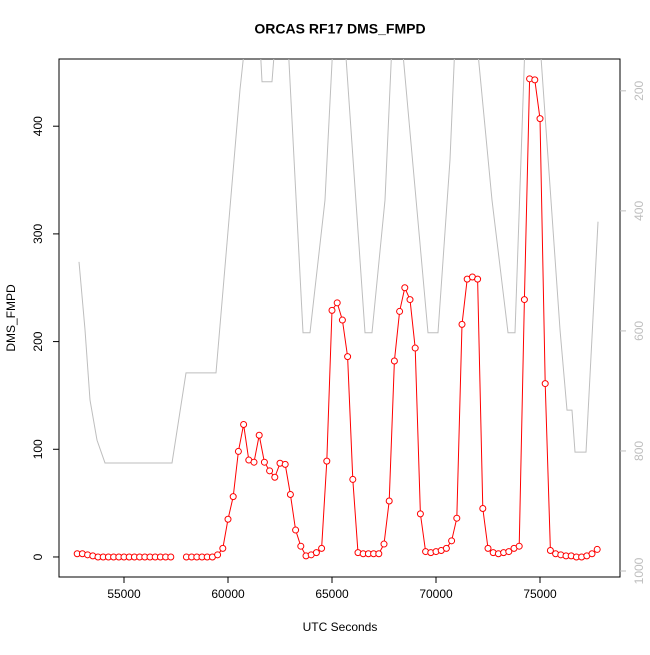 Image resolution: width=650 pixels, height=655 pixels. Describe the element at coordinates (540, 594) in the screenshot. I see `x-tick-label: 75000` at that location.